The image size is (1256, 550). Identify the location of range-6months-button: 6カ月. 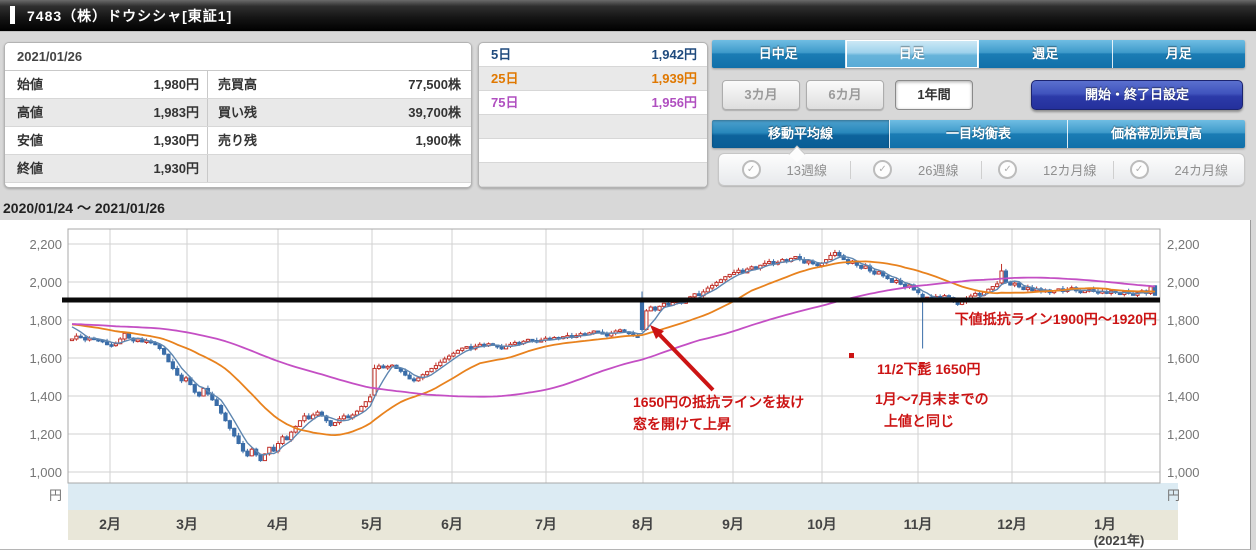
(845, 95).